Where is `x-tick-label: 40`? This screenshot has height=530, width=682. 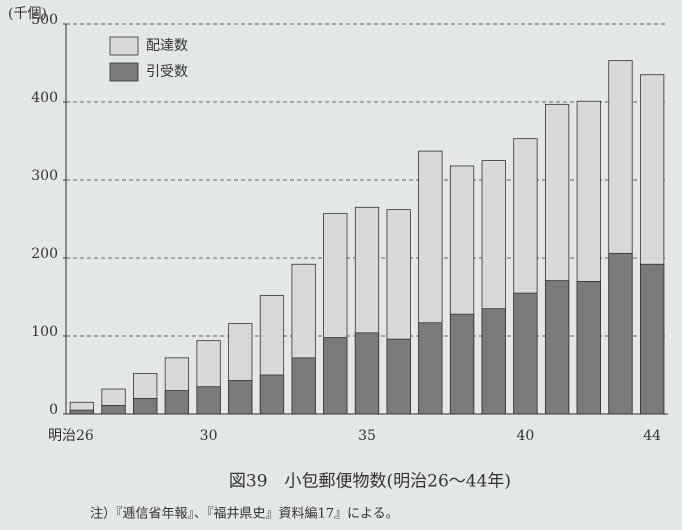 x-tick-label: 40 is located at coordinates (526, 436).